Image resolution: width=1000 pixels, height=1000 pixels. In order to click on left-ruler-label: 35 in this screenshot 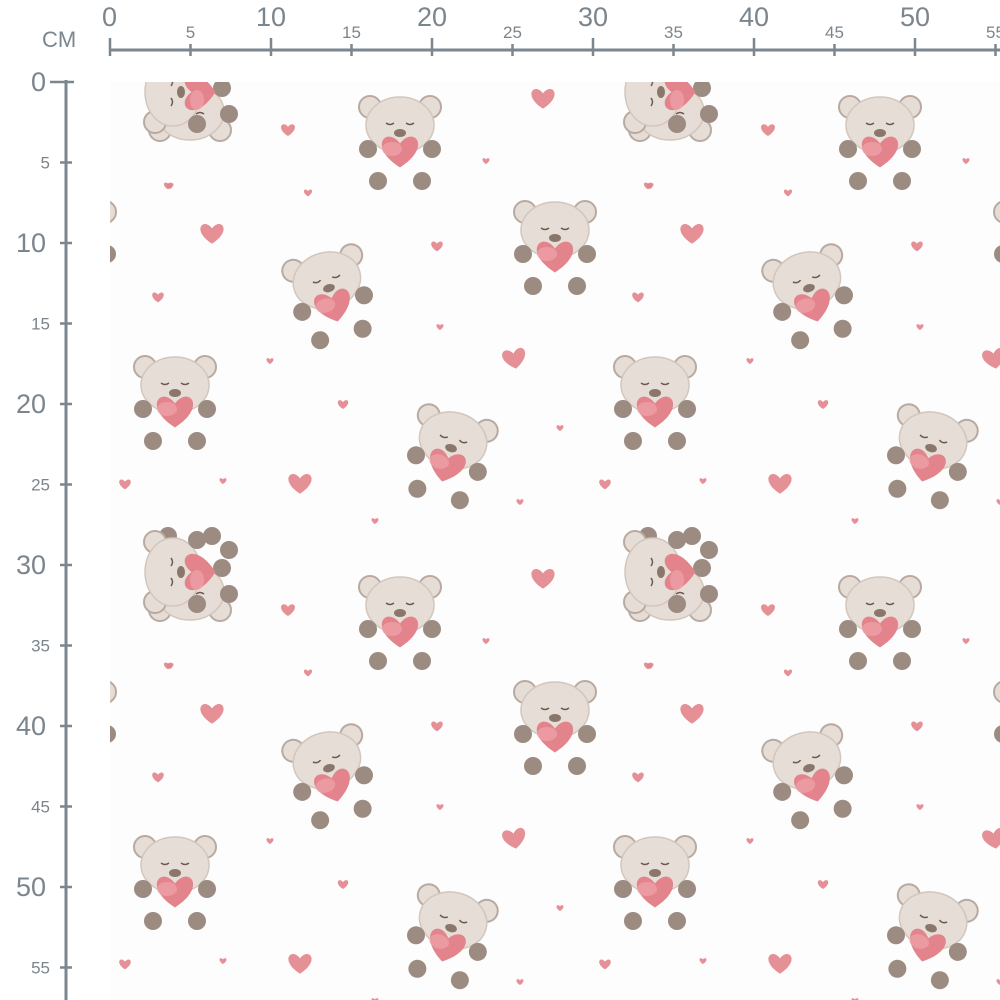, I will do `click(40, 646)`.